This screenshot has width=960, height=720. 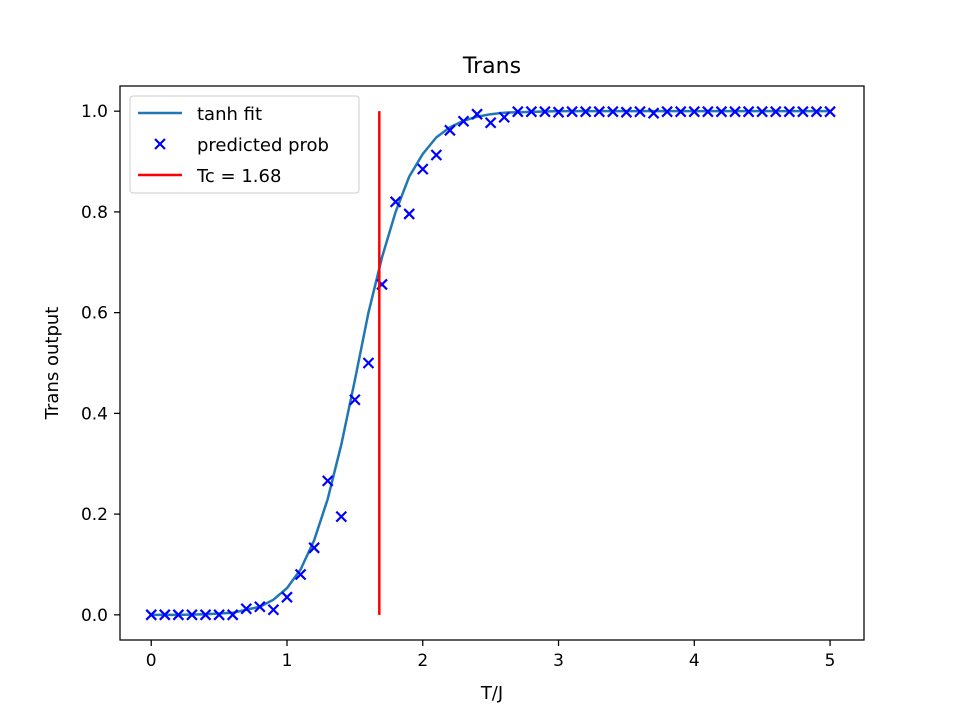 I want to click on legend-swatch-predicted-prob, so click(x=160, y=144).